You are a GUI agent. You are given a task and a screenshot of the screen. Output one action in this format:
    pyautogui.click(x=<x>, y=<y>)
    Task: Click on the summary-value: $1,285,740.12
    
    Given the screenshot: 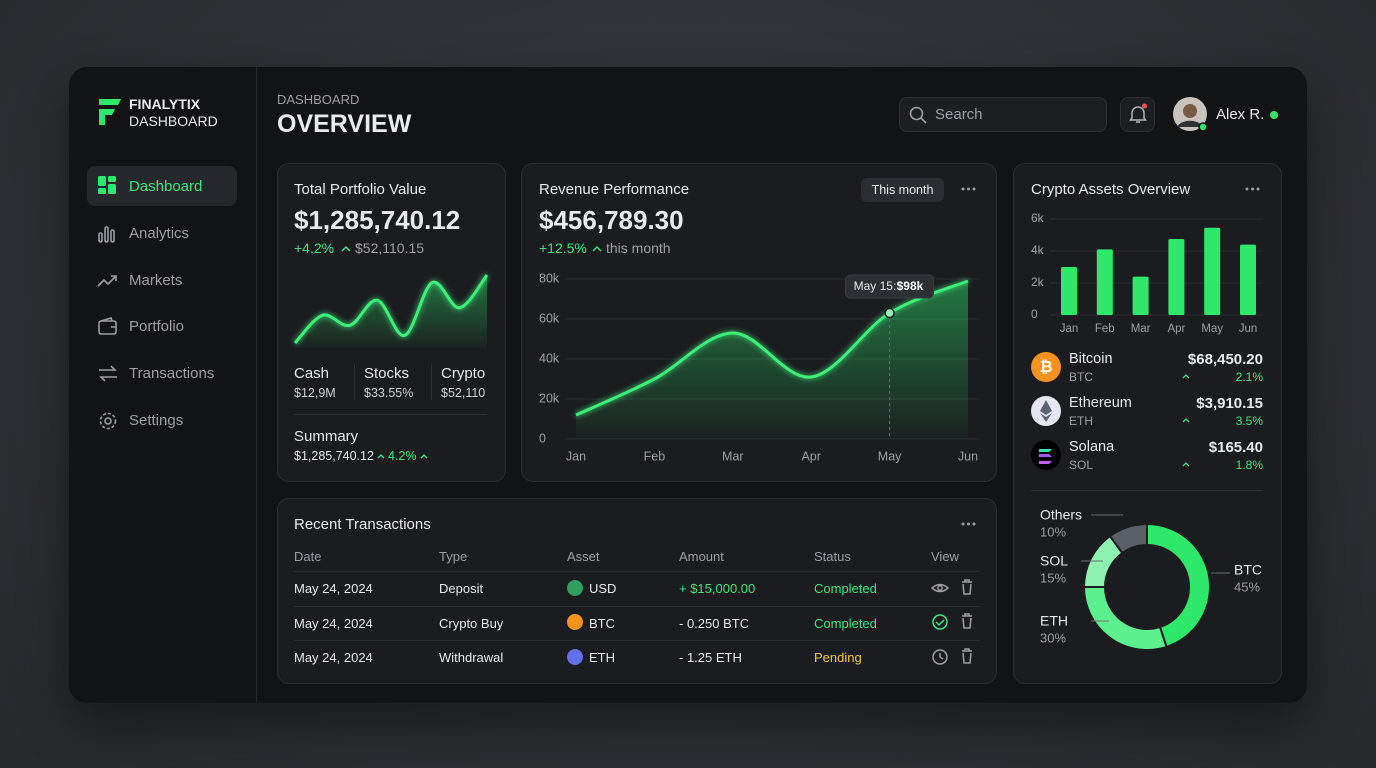 What is the action you would take?
    pyautogui.click(x=334, y=456)
    